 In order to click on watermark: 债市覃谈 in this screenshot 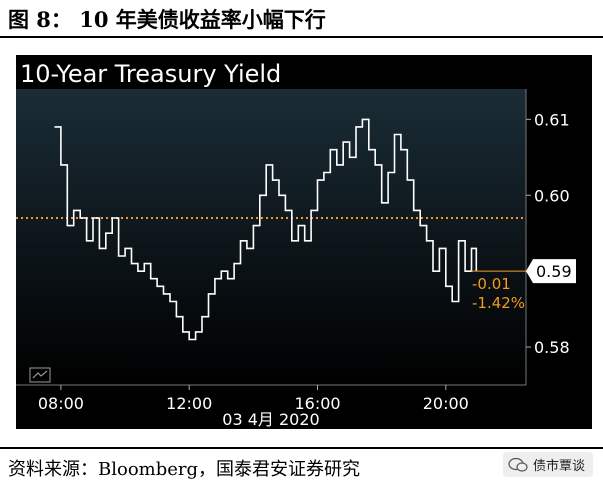, I will do `click(547, 464)`.